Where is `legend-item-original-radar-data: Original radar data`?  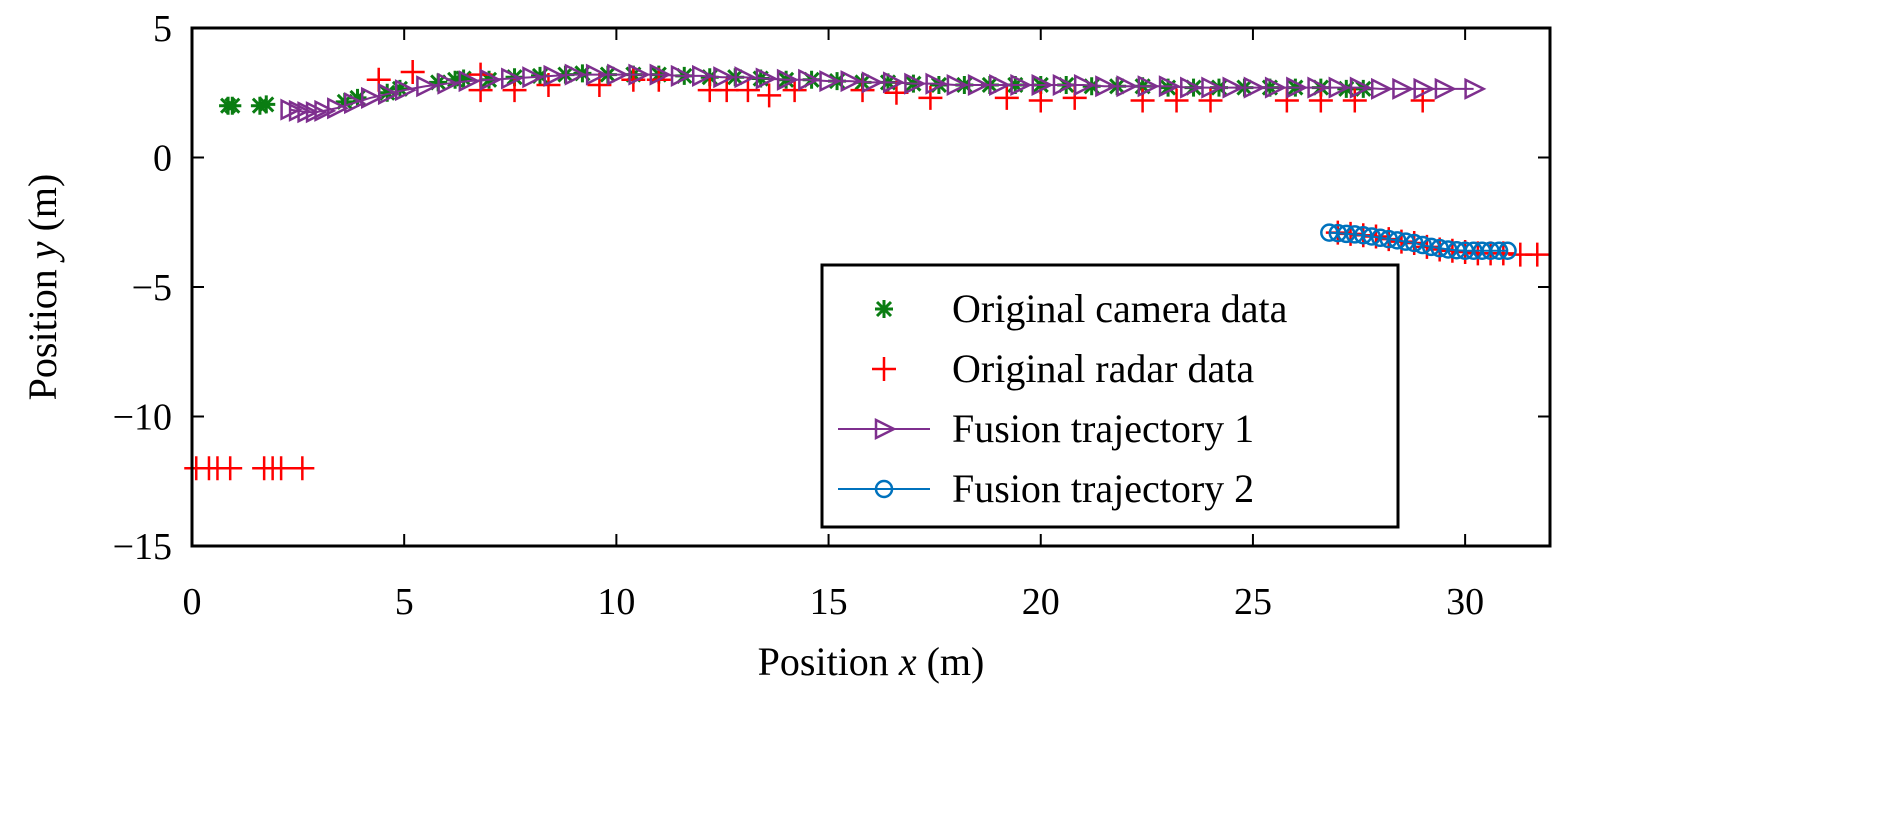 legend-item-original-radar-data: Original radar data is located at coordinates (1063, 368).